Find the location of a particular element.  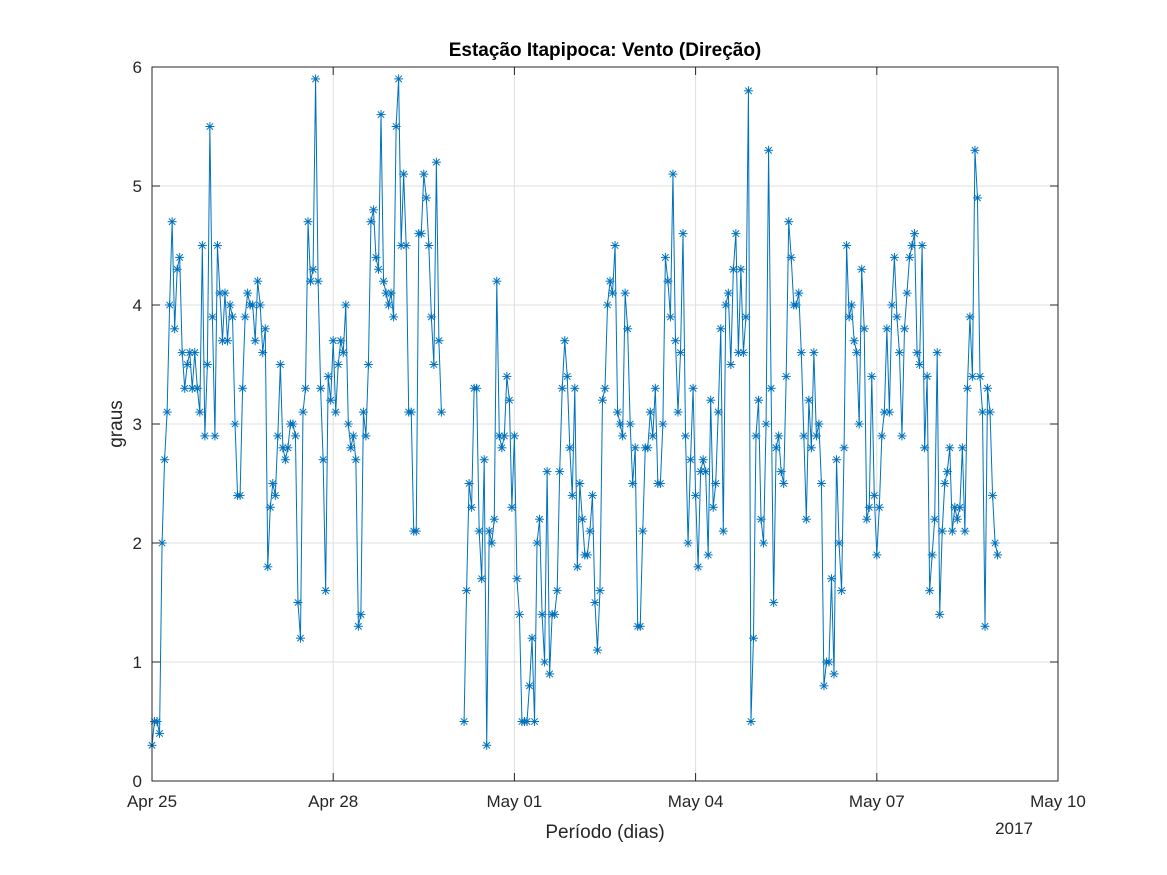

y-tick-label: 1 is located at coordinates (137, 662).